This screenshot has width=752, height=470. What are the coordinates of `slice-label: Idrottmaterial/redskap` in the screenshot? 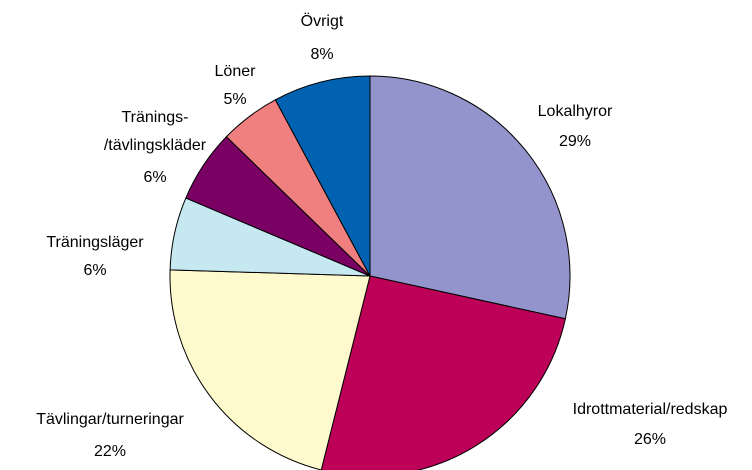 It's located at (650, 409).